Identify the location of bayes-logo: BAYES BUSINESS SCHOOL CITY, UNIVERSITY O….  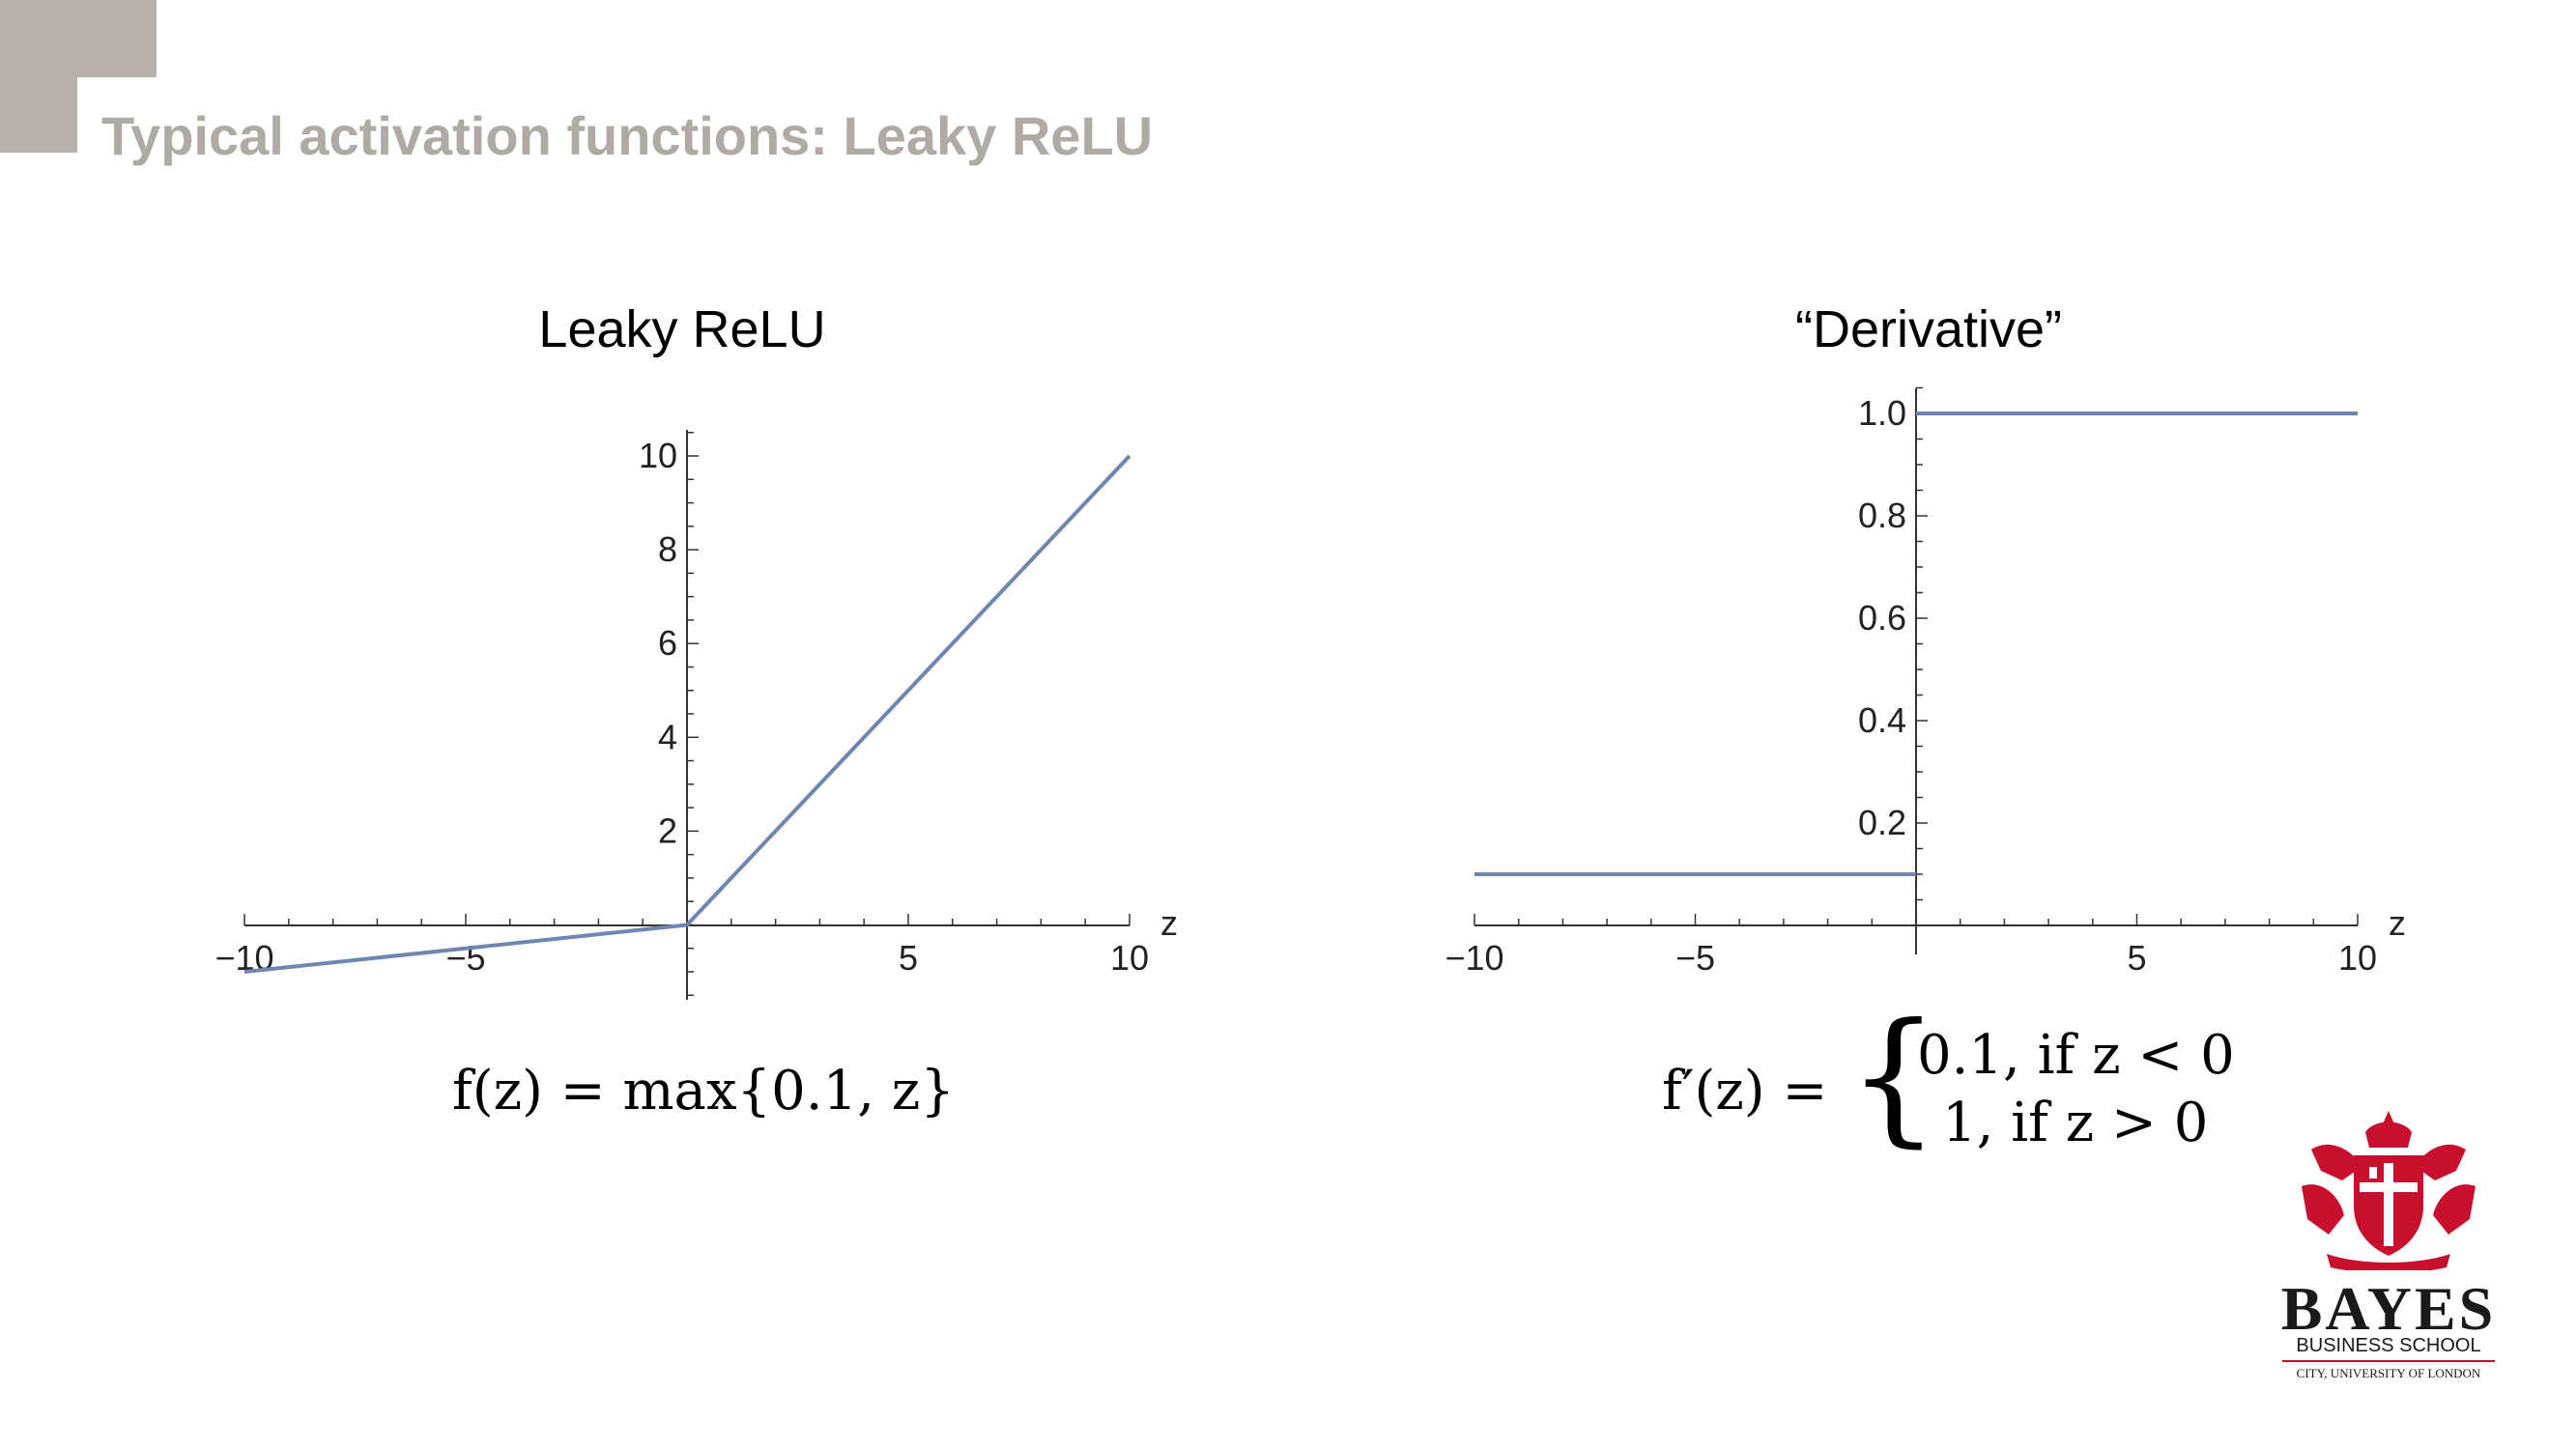
(2389, 1246).